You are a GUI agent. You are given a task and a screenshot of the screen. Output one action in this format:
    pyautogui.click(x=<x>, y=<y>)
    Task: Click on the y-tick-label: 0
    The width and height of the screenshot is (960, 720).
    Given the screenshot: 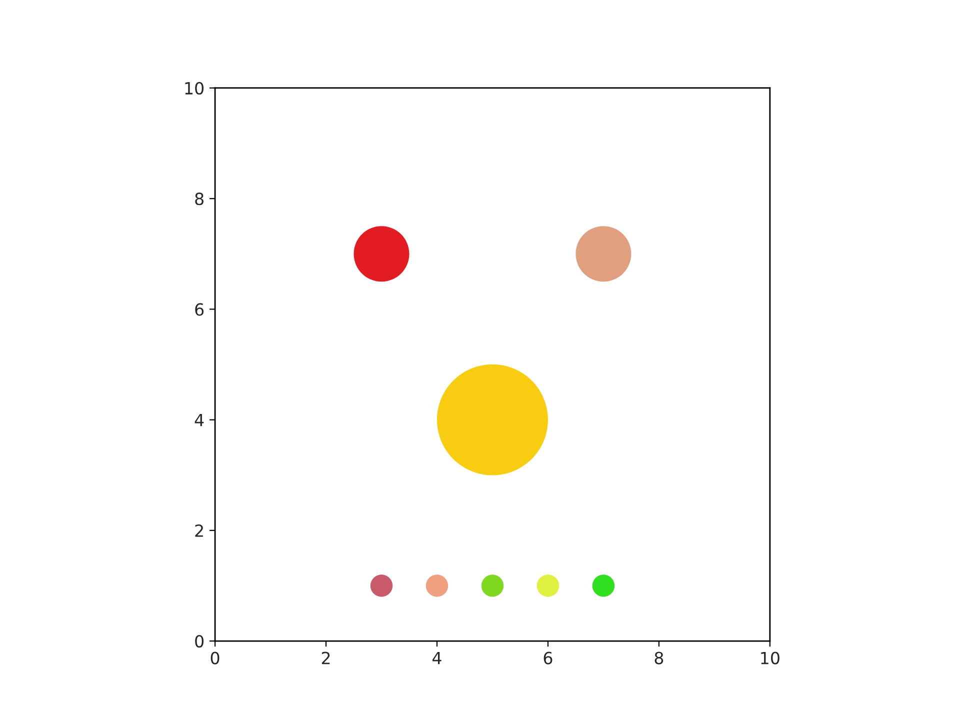 What is the action you would take?
    pyautogui.click(x=199, y=641)
    